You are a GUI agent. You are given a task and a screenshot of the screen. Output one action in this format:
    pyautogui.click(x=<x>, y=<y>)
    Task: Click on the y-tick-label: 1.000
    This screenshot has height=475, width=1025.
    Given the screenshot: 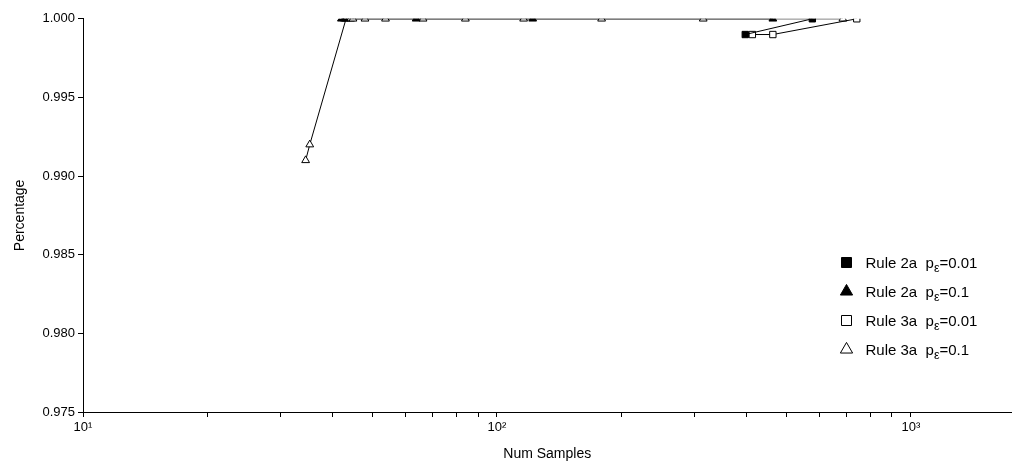 What is the action you would take?
    pyautogui.click(x=58, y=18)
    